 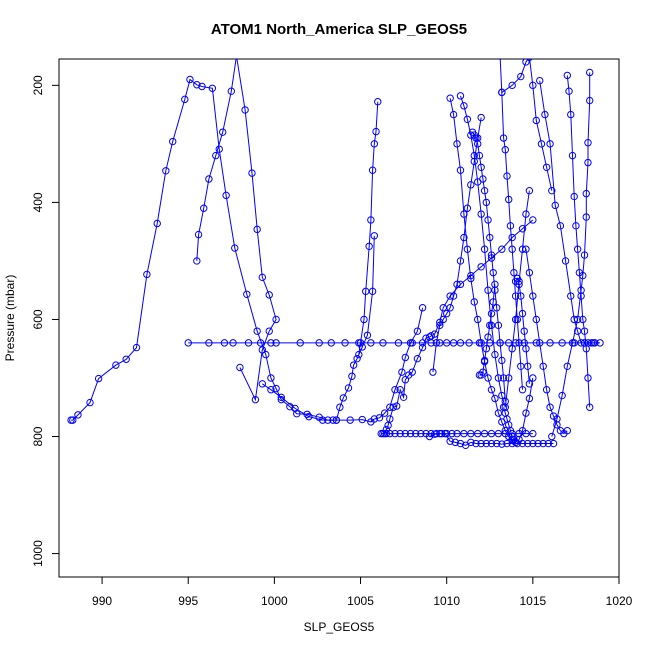 What do you see at coordinates (45, 321) in the screenshot?
I see `y-axis: 200 400 600 800 1000` at bounding box center [45, 321].